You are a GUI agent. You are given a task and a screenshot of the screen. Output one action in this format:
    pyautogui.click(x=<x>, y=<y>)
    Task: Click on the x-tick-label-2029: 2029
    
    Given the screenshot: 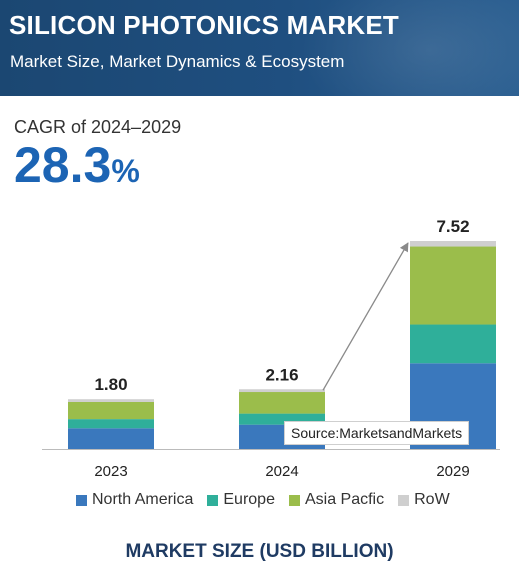 What is the action you would take?
    pyautogui.click(x=452, y=471)
    